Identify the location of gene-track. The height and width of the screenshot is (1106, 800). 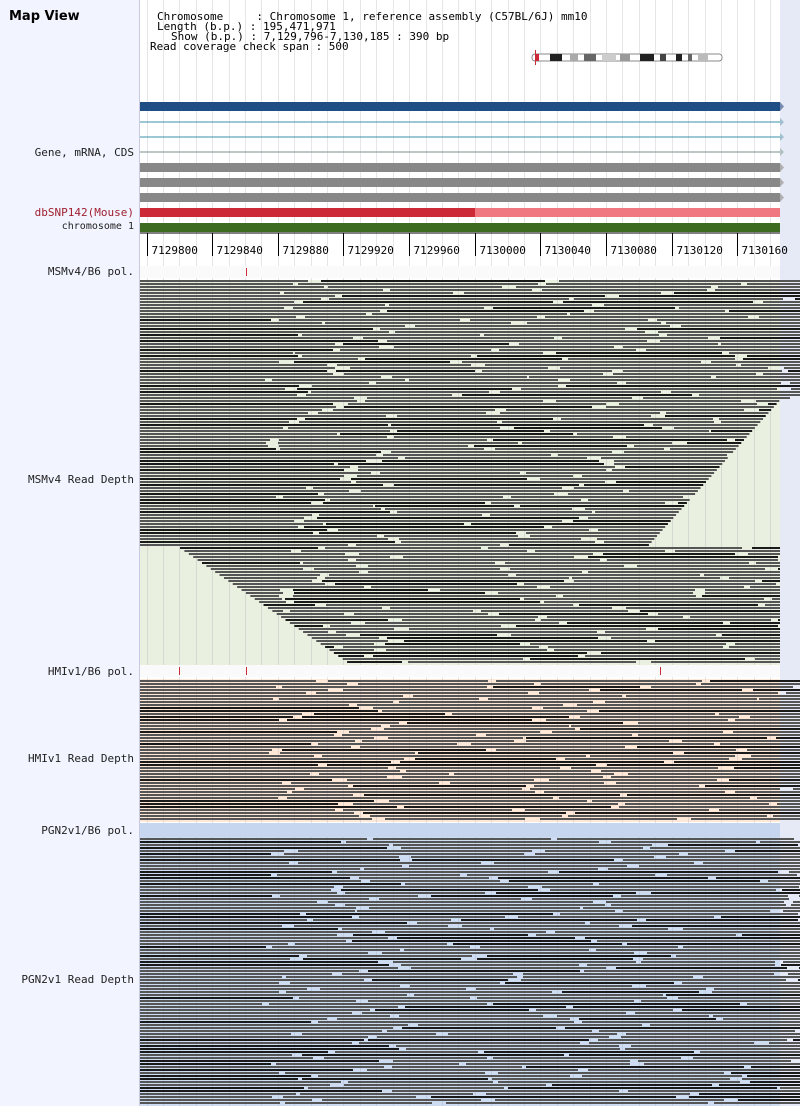
(460, 106).